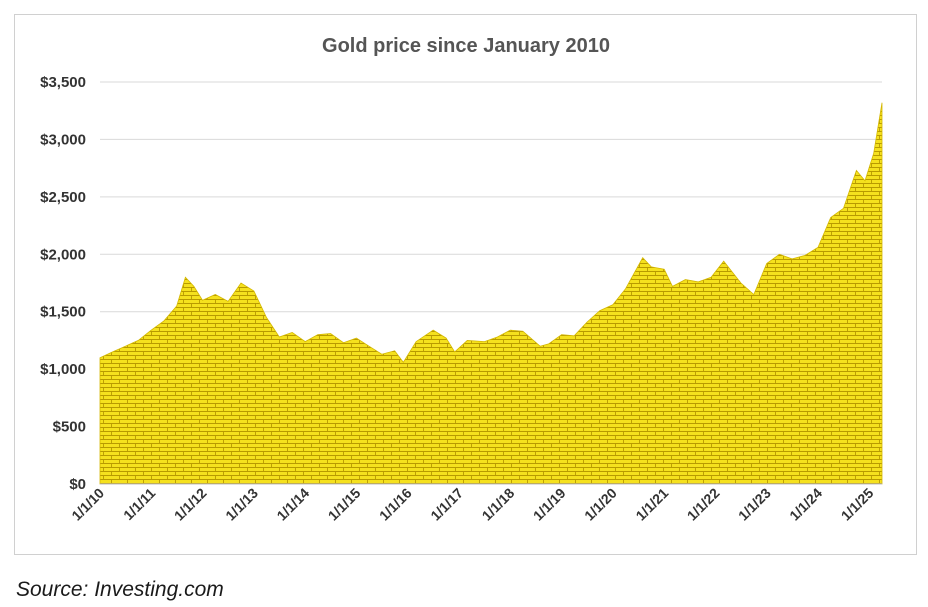 This screenshot has width=928, height=607. What do you see at coordinates (63, 254) in the screenshot?
I see `y-tick-label: $2,000` at bounding box center [63, 254].